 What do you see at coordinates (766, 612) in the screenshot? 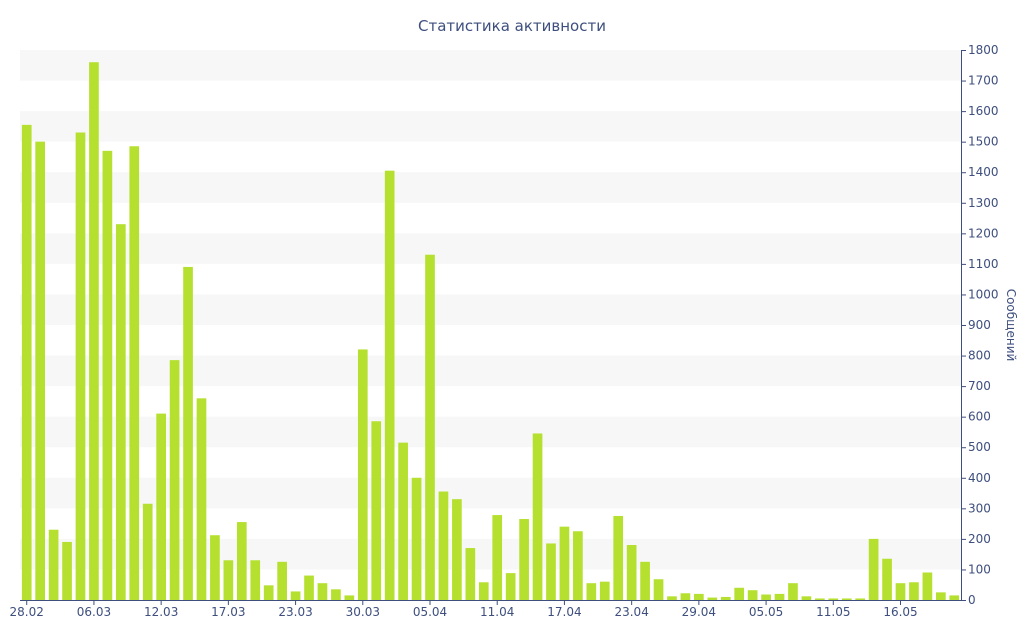
I see `x-tick-label: 05.05` at bounding box center [766, 612].